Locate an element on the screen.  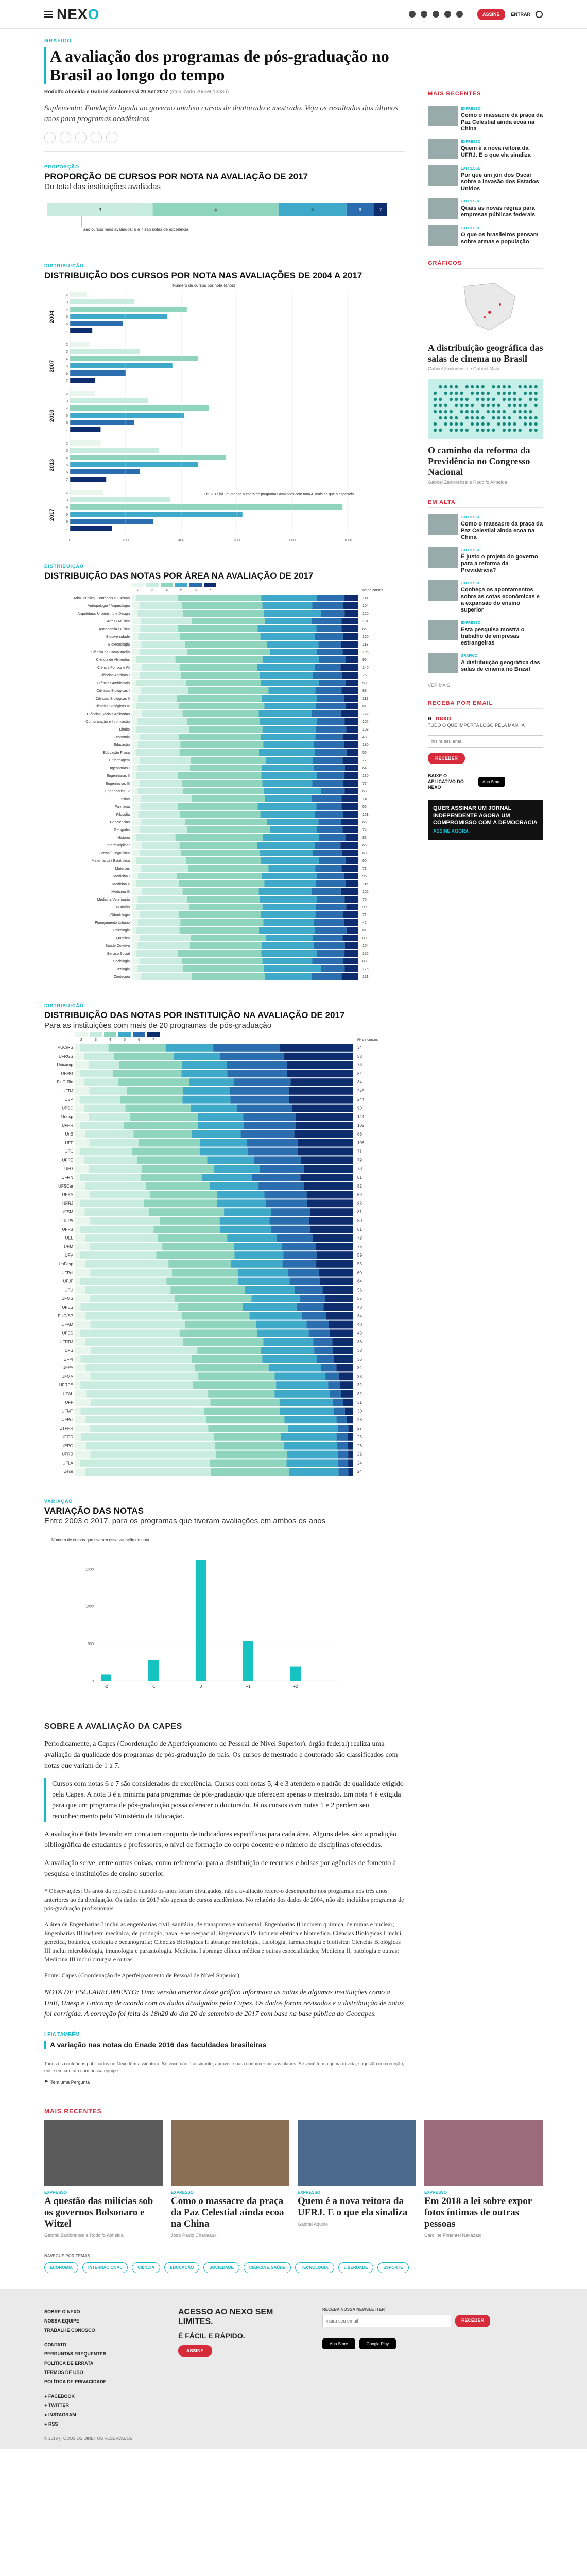
footer-social-link: ● FACEBOOK is located at coordinates (59, 2396).